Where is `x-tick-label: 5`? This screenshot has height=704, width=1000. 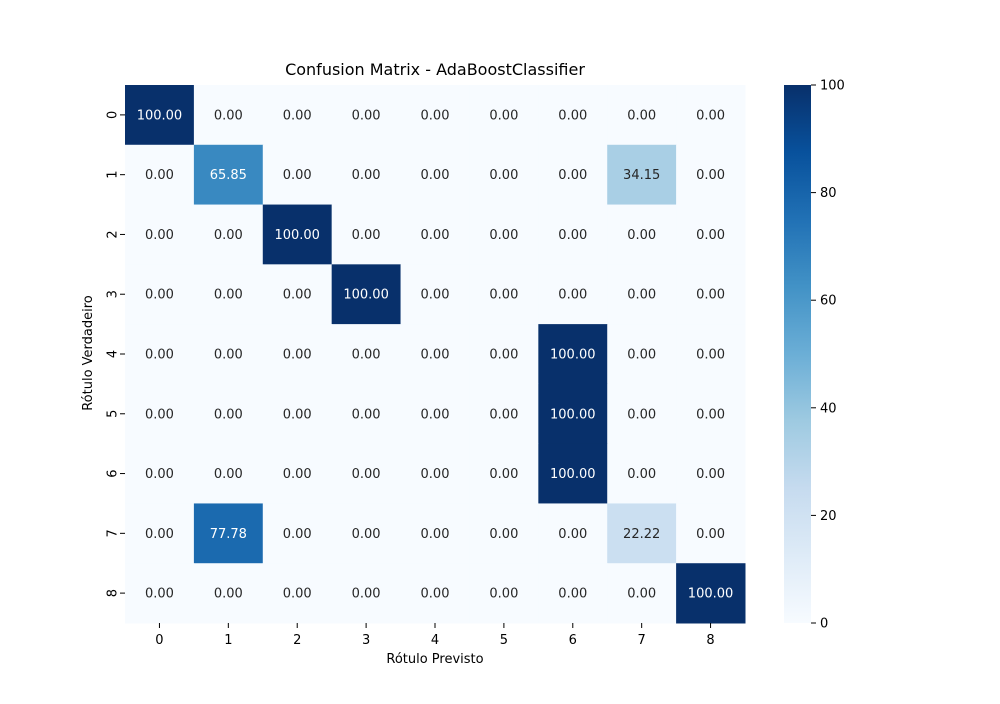 x-tick-label: 5 is located at coordinates (504, 640).